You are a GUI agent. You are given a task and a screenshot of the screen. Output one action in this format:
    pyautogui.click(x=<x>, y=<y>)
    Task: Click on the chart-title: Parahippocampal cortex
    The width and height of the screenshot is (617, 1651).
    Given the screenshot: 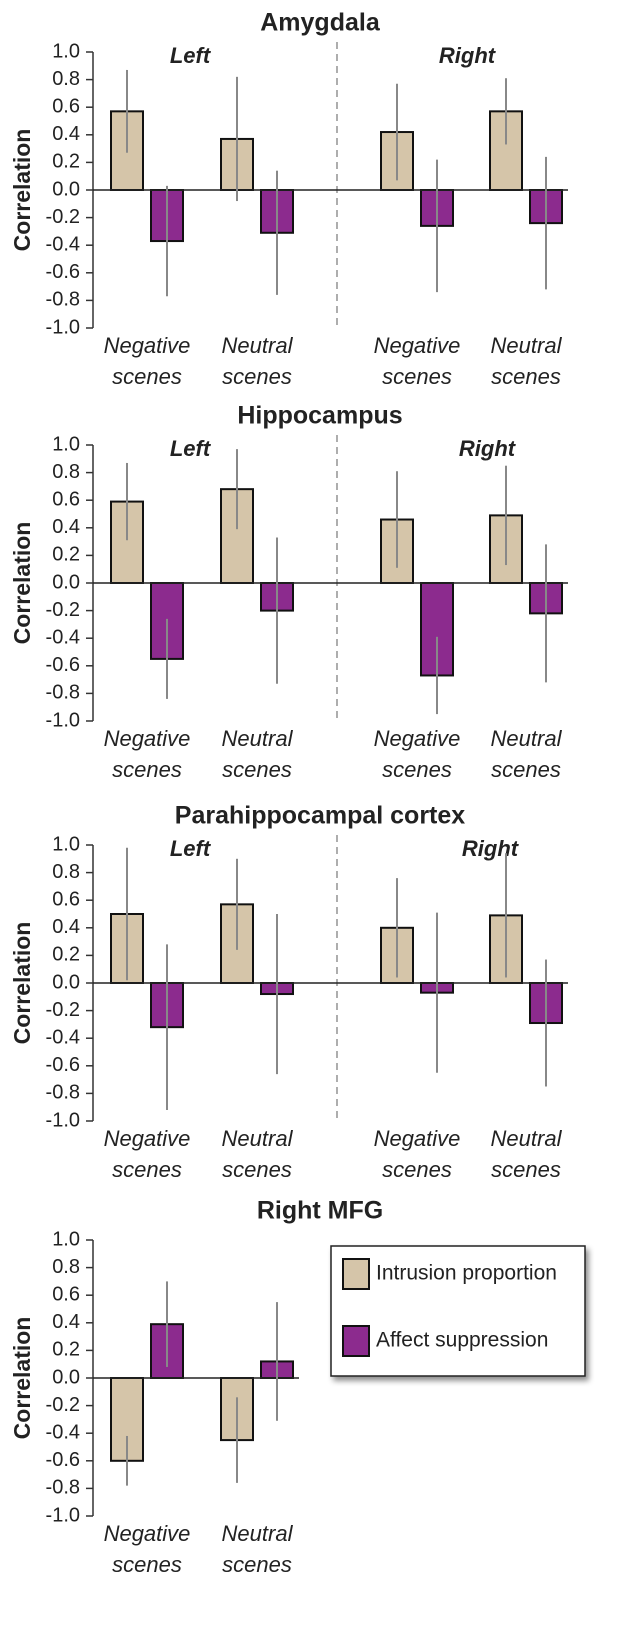 What is the action you would take?
    pyautogui.click(x=320, y=816)
    